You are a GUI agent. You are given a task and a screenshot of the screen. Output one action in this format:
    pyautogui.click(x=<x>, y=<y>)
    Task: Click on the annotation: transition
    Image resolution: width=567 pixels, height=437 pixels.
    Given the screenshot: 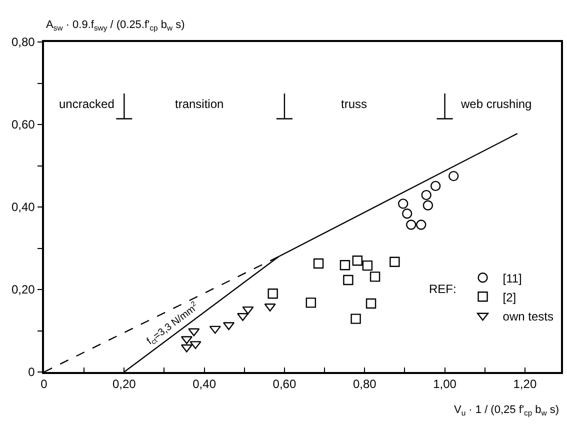 What is the action you would take?
    pyautogui.click(x=199, y=104)
    